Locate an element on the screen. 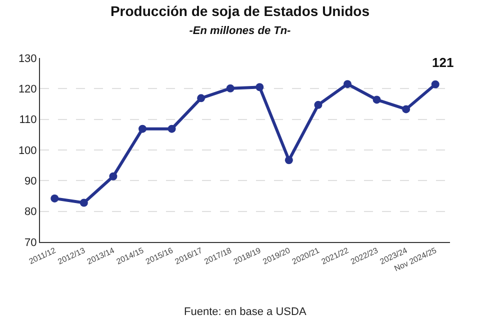  y-tick-label: 120 is located at coordinates (27, 90).